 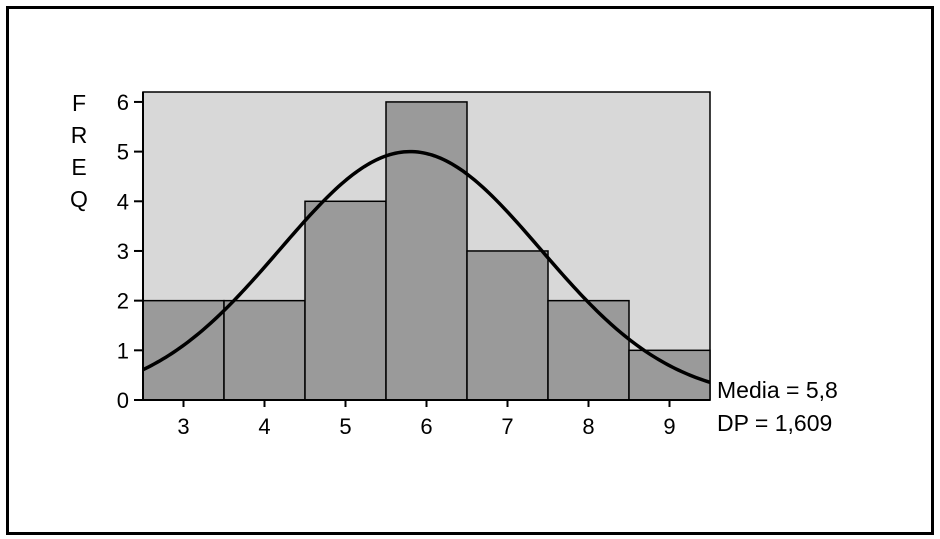 I want to click on y-tick-label: 4, so click(x=123, y=201).